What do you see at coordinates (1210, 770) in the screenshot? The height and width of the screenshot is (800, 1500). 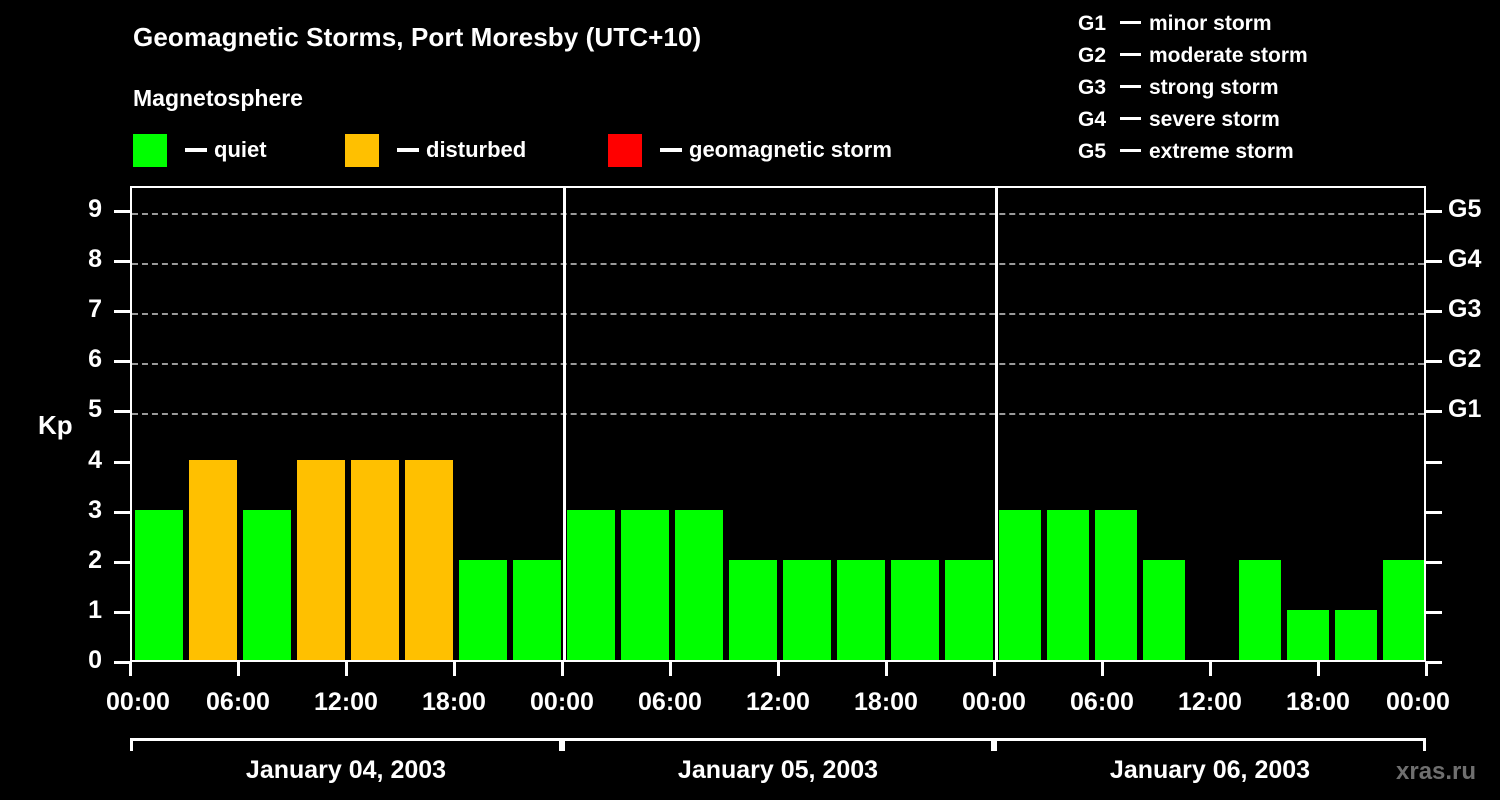 I see `date-label: January 06, 2003` at bounding box center [1210, 770].